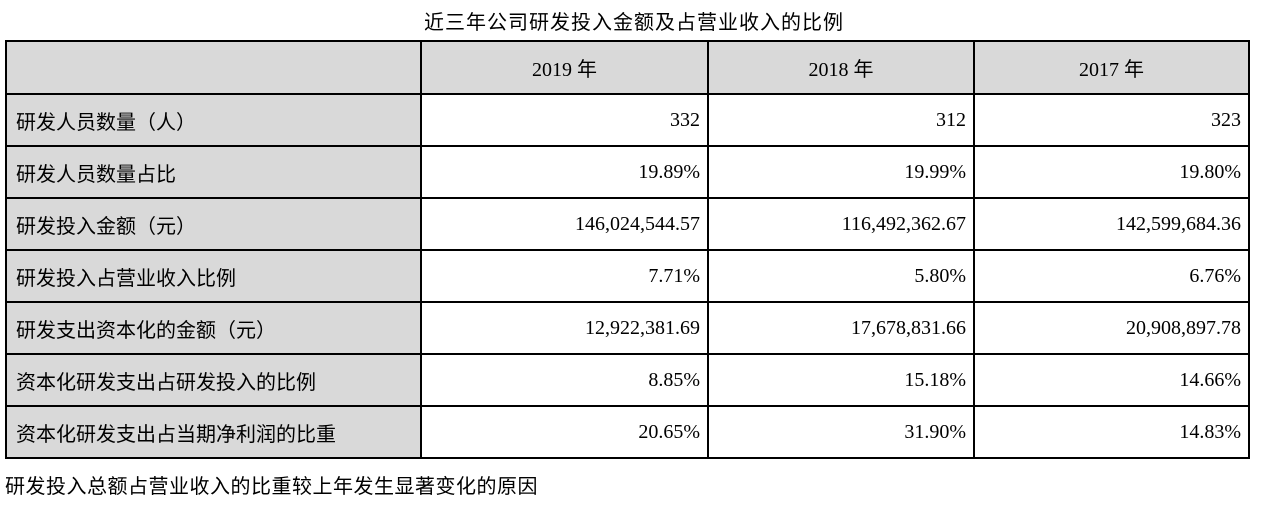 Image resolution: width=1268 pixels, height=530 pixels. What do you see at coordinates (564, 67) in the screenshot?
I see `year-header: 2019 年` at bounding box center [564, 67].